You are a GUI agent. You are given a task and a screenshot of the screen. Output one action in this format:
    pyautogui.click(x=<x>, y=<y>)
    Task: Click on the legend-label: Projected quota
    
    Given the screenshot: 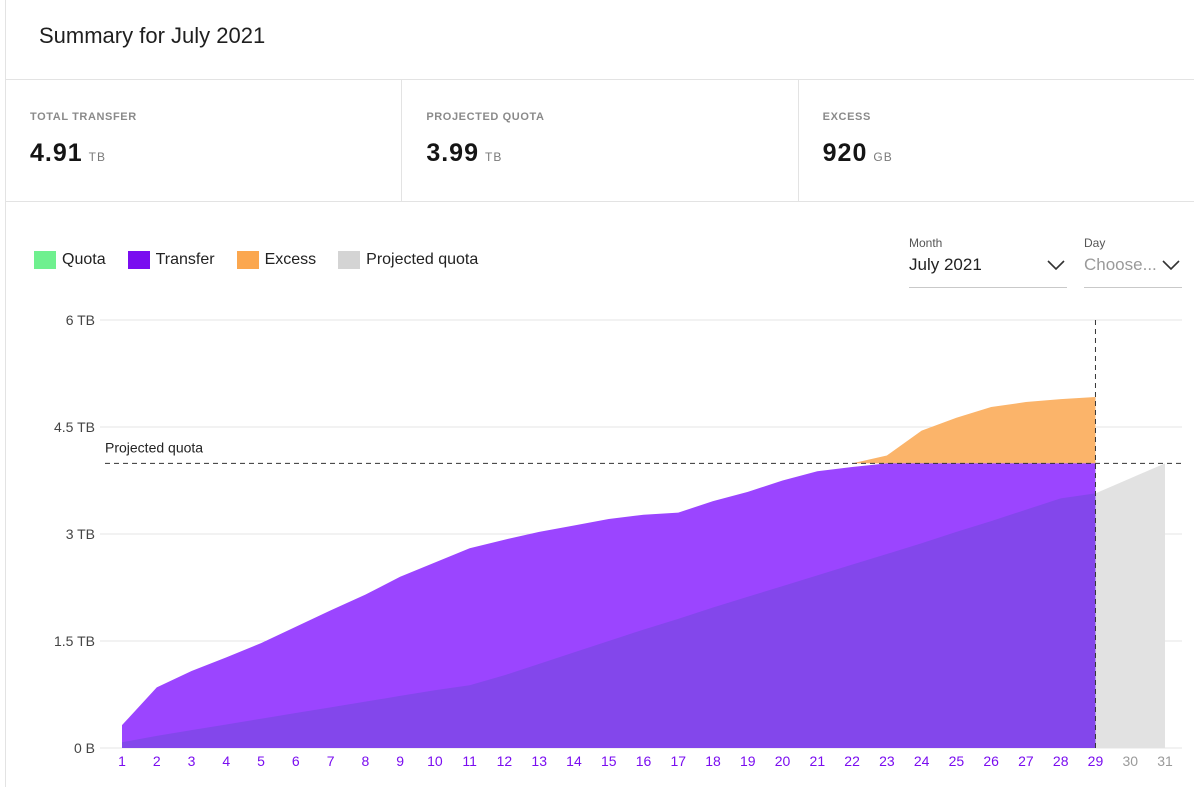 What is the action you would take?
    pyautogui.click(x=422, y=259)
    